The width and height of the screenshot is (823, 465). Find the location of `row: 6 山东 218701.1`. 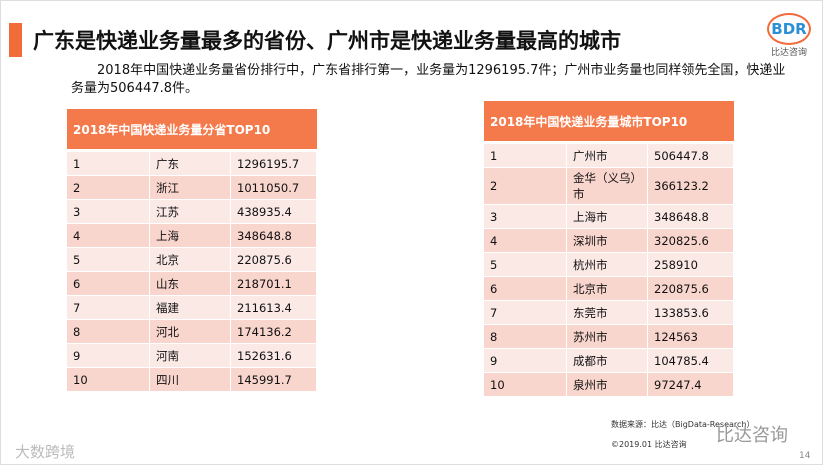

row: 6 山东 218701.1 is located at coordinates (192, 283).